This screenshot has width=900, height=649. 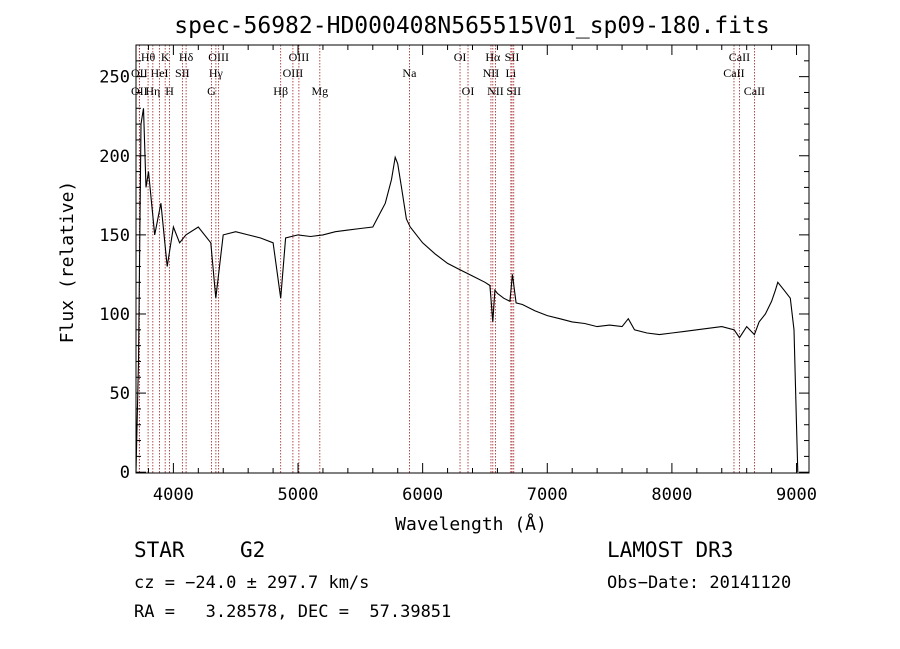 I want to click on x-tick-label: 9000, so click(x=796, y=495).